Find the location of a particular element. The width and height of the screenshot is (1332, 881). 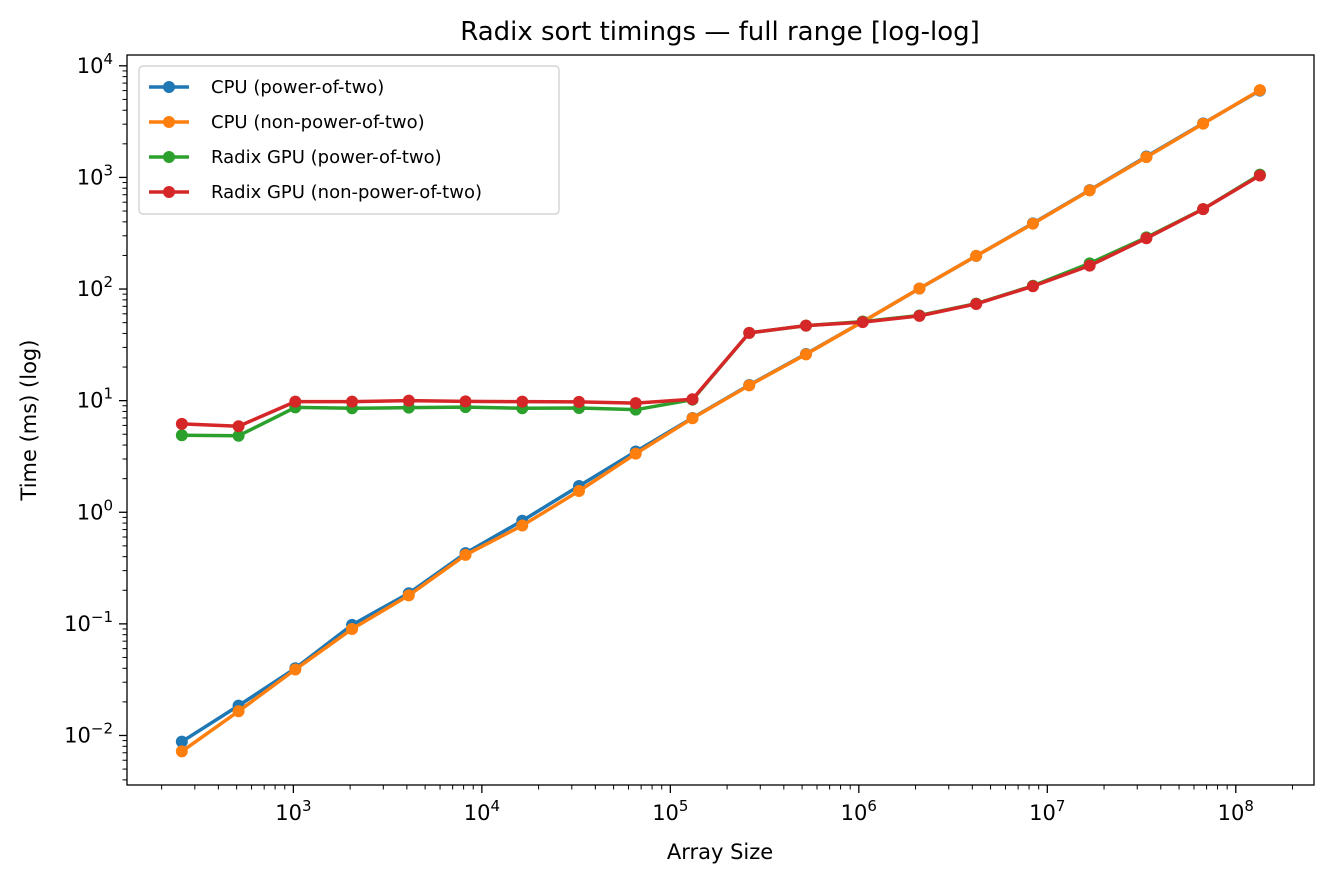

y-tick-label: 10⁰ is located at coordinates (95, 510).